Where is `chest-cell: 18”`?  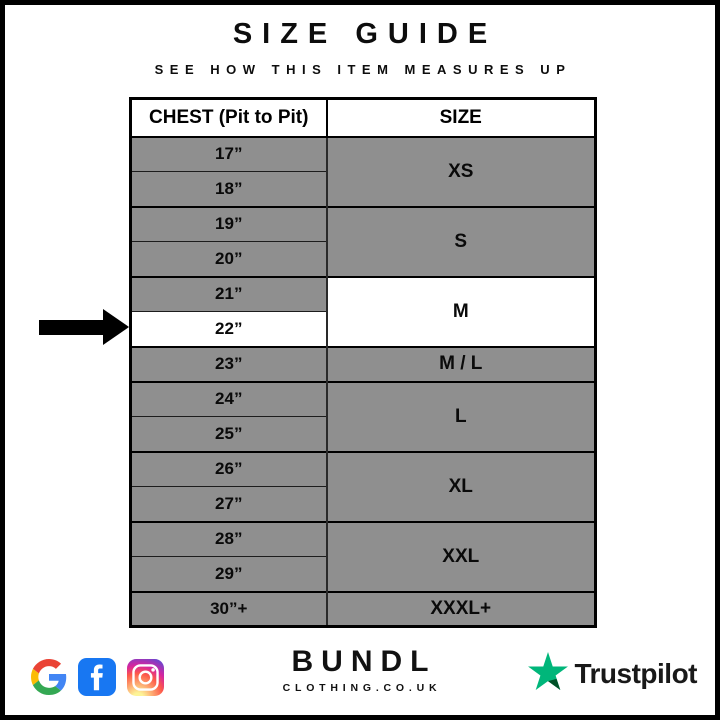
chest-cell: 18” is located at coordinates (229, 189).